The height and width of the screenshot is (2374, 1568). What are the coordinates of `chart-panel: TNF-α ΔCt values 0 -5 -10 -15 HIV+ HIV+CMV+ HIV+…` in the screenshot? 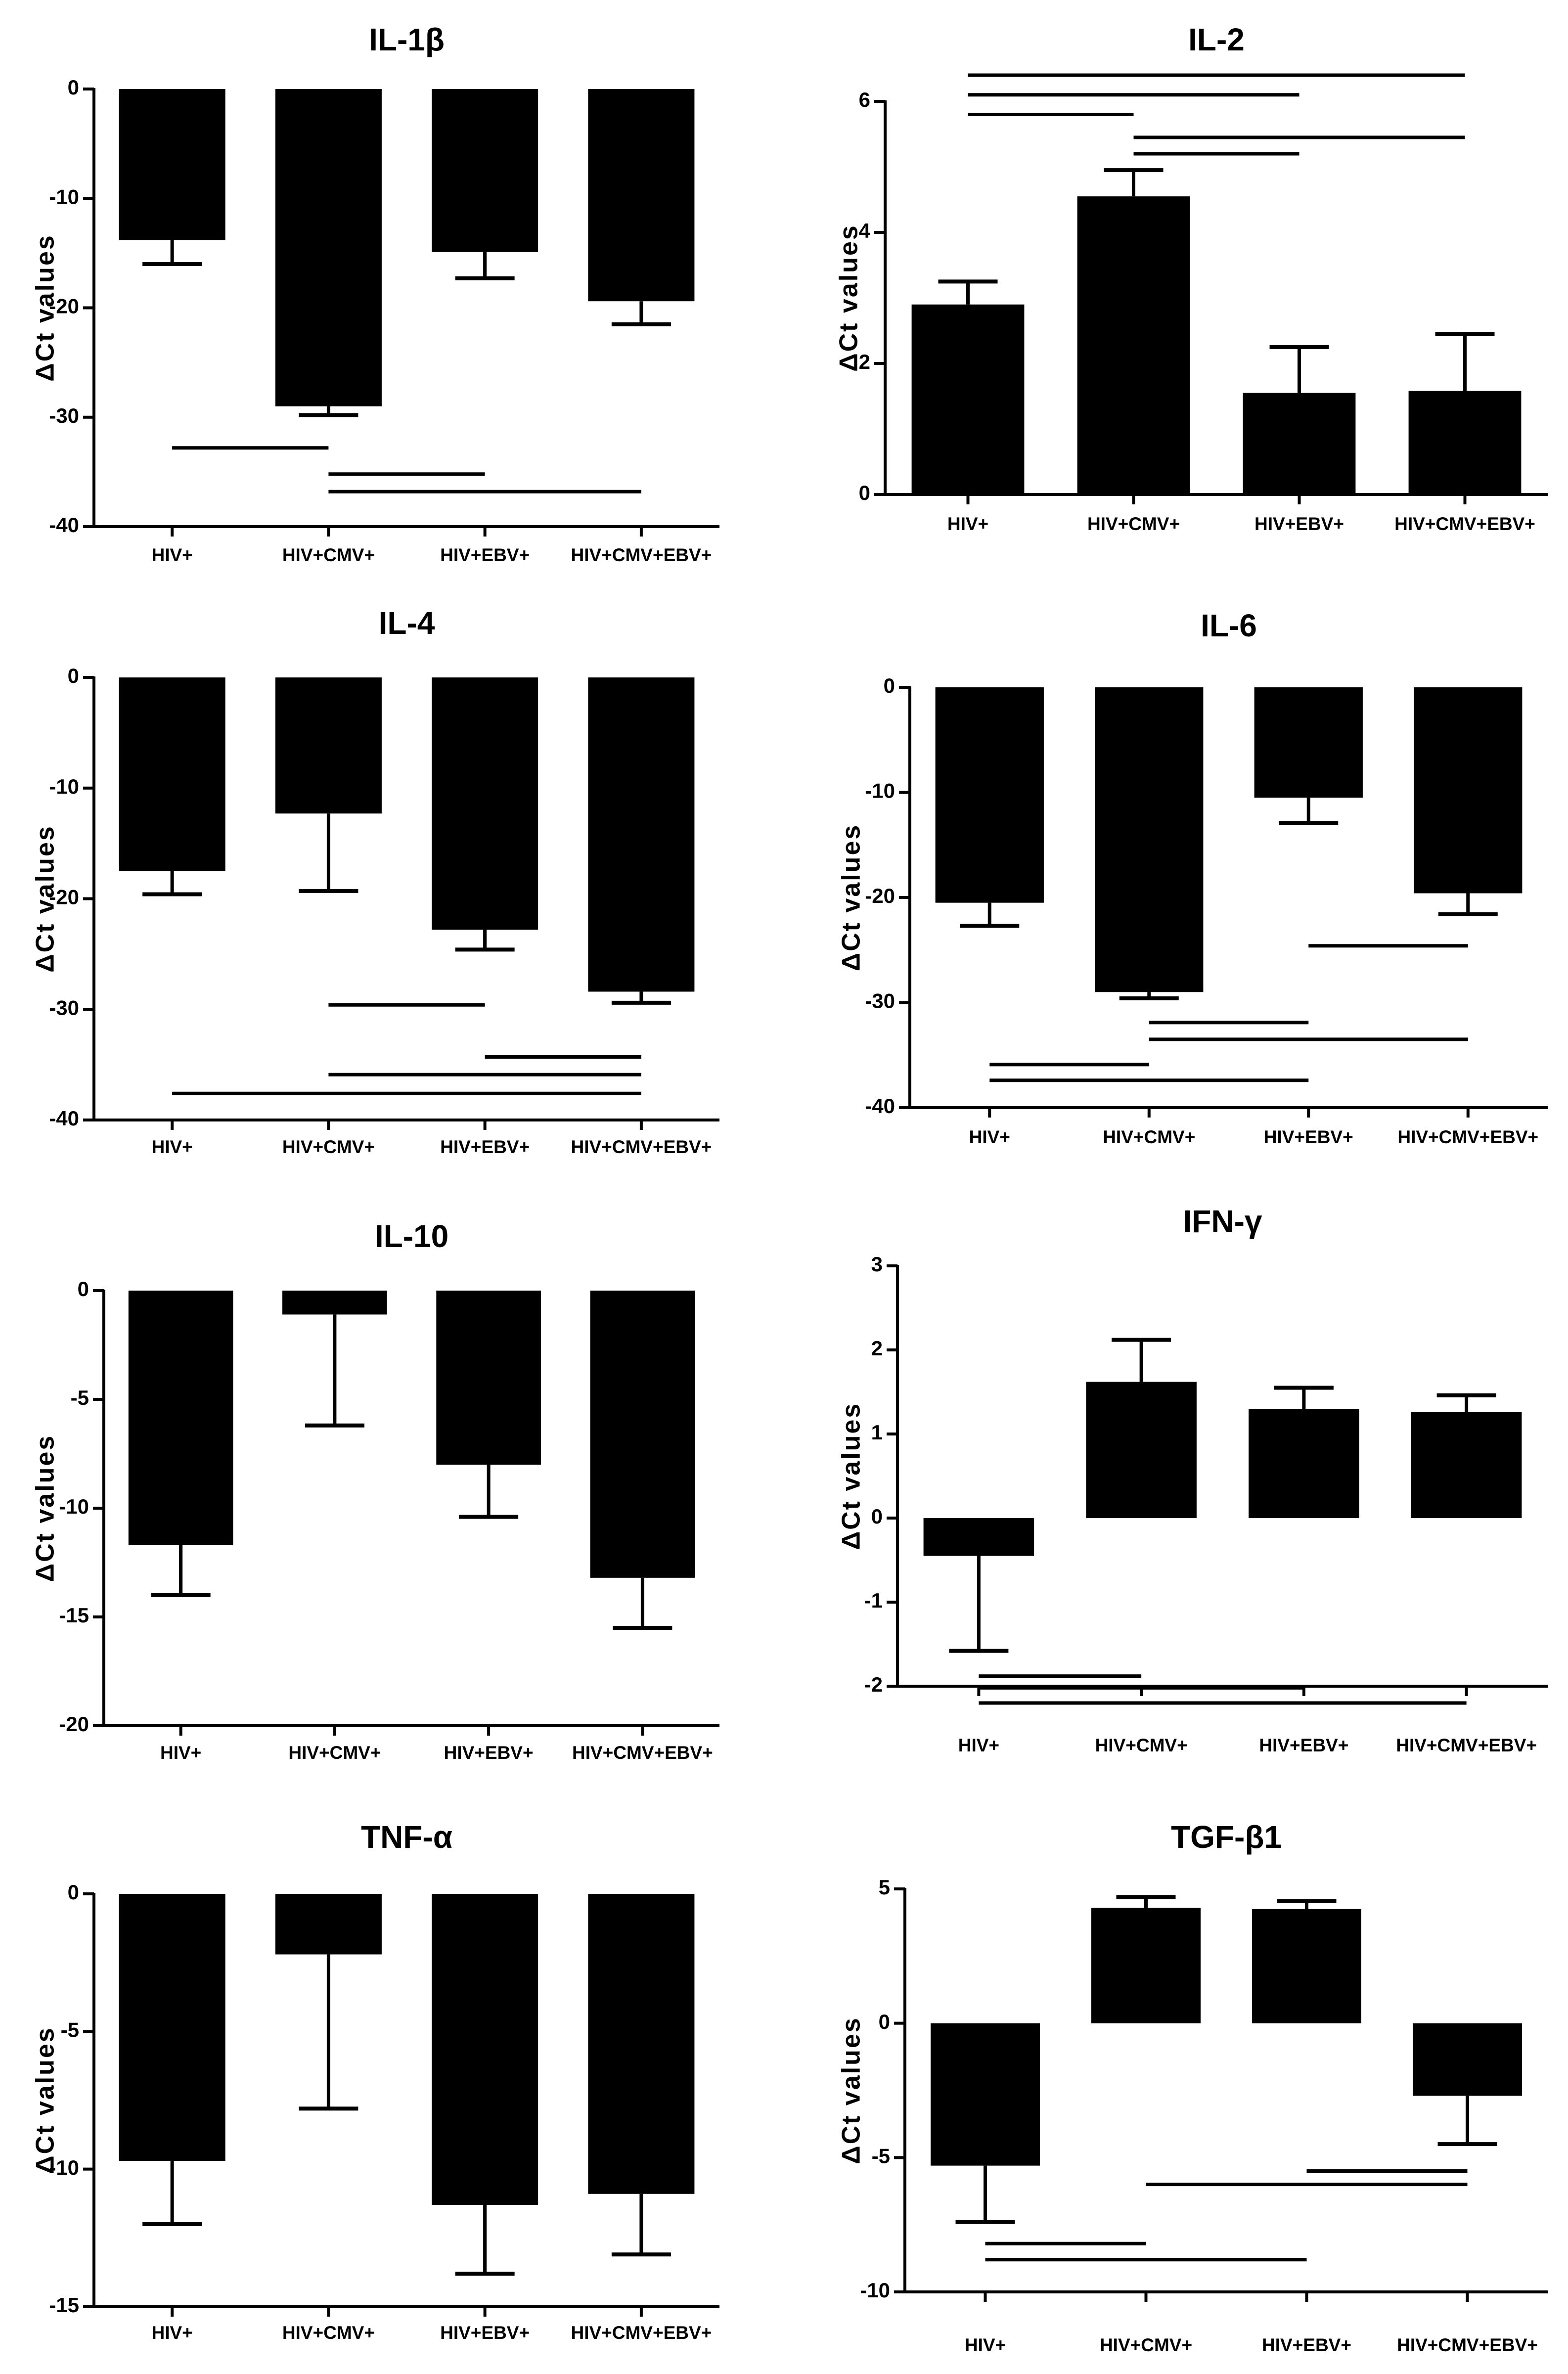 It's located at (375, 2081).